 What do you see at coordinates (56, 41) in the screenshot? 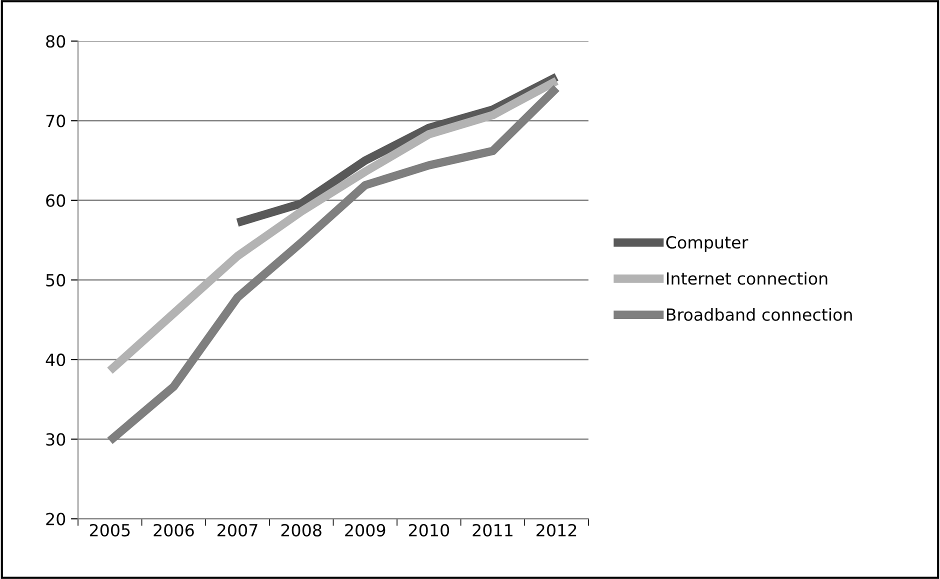
I see `y-tick-label: 80` at bounding box center [56, 41].